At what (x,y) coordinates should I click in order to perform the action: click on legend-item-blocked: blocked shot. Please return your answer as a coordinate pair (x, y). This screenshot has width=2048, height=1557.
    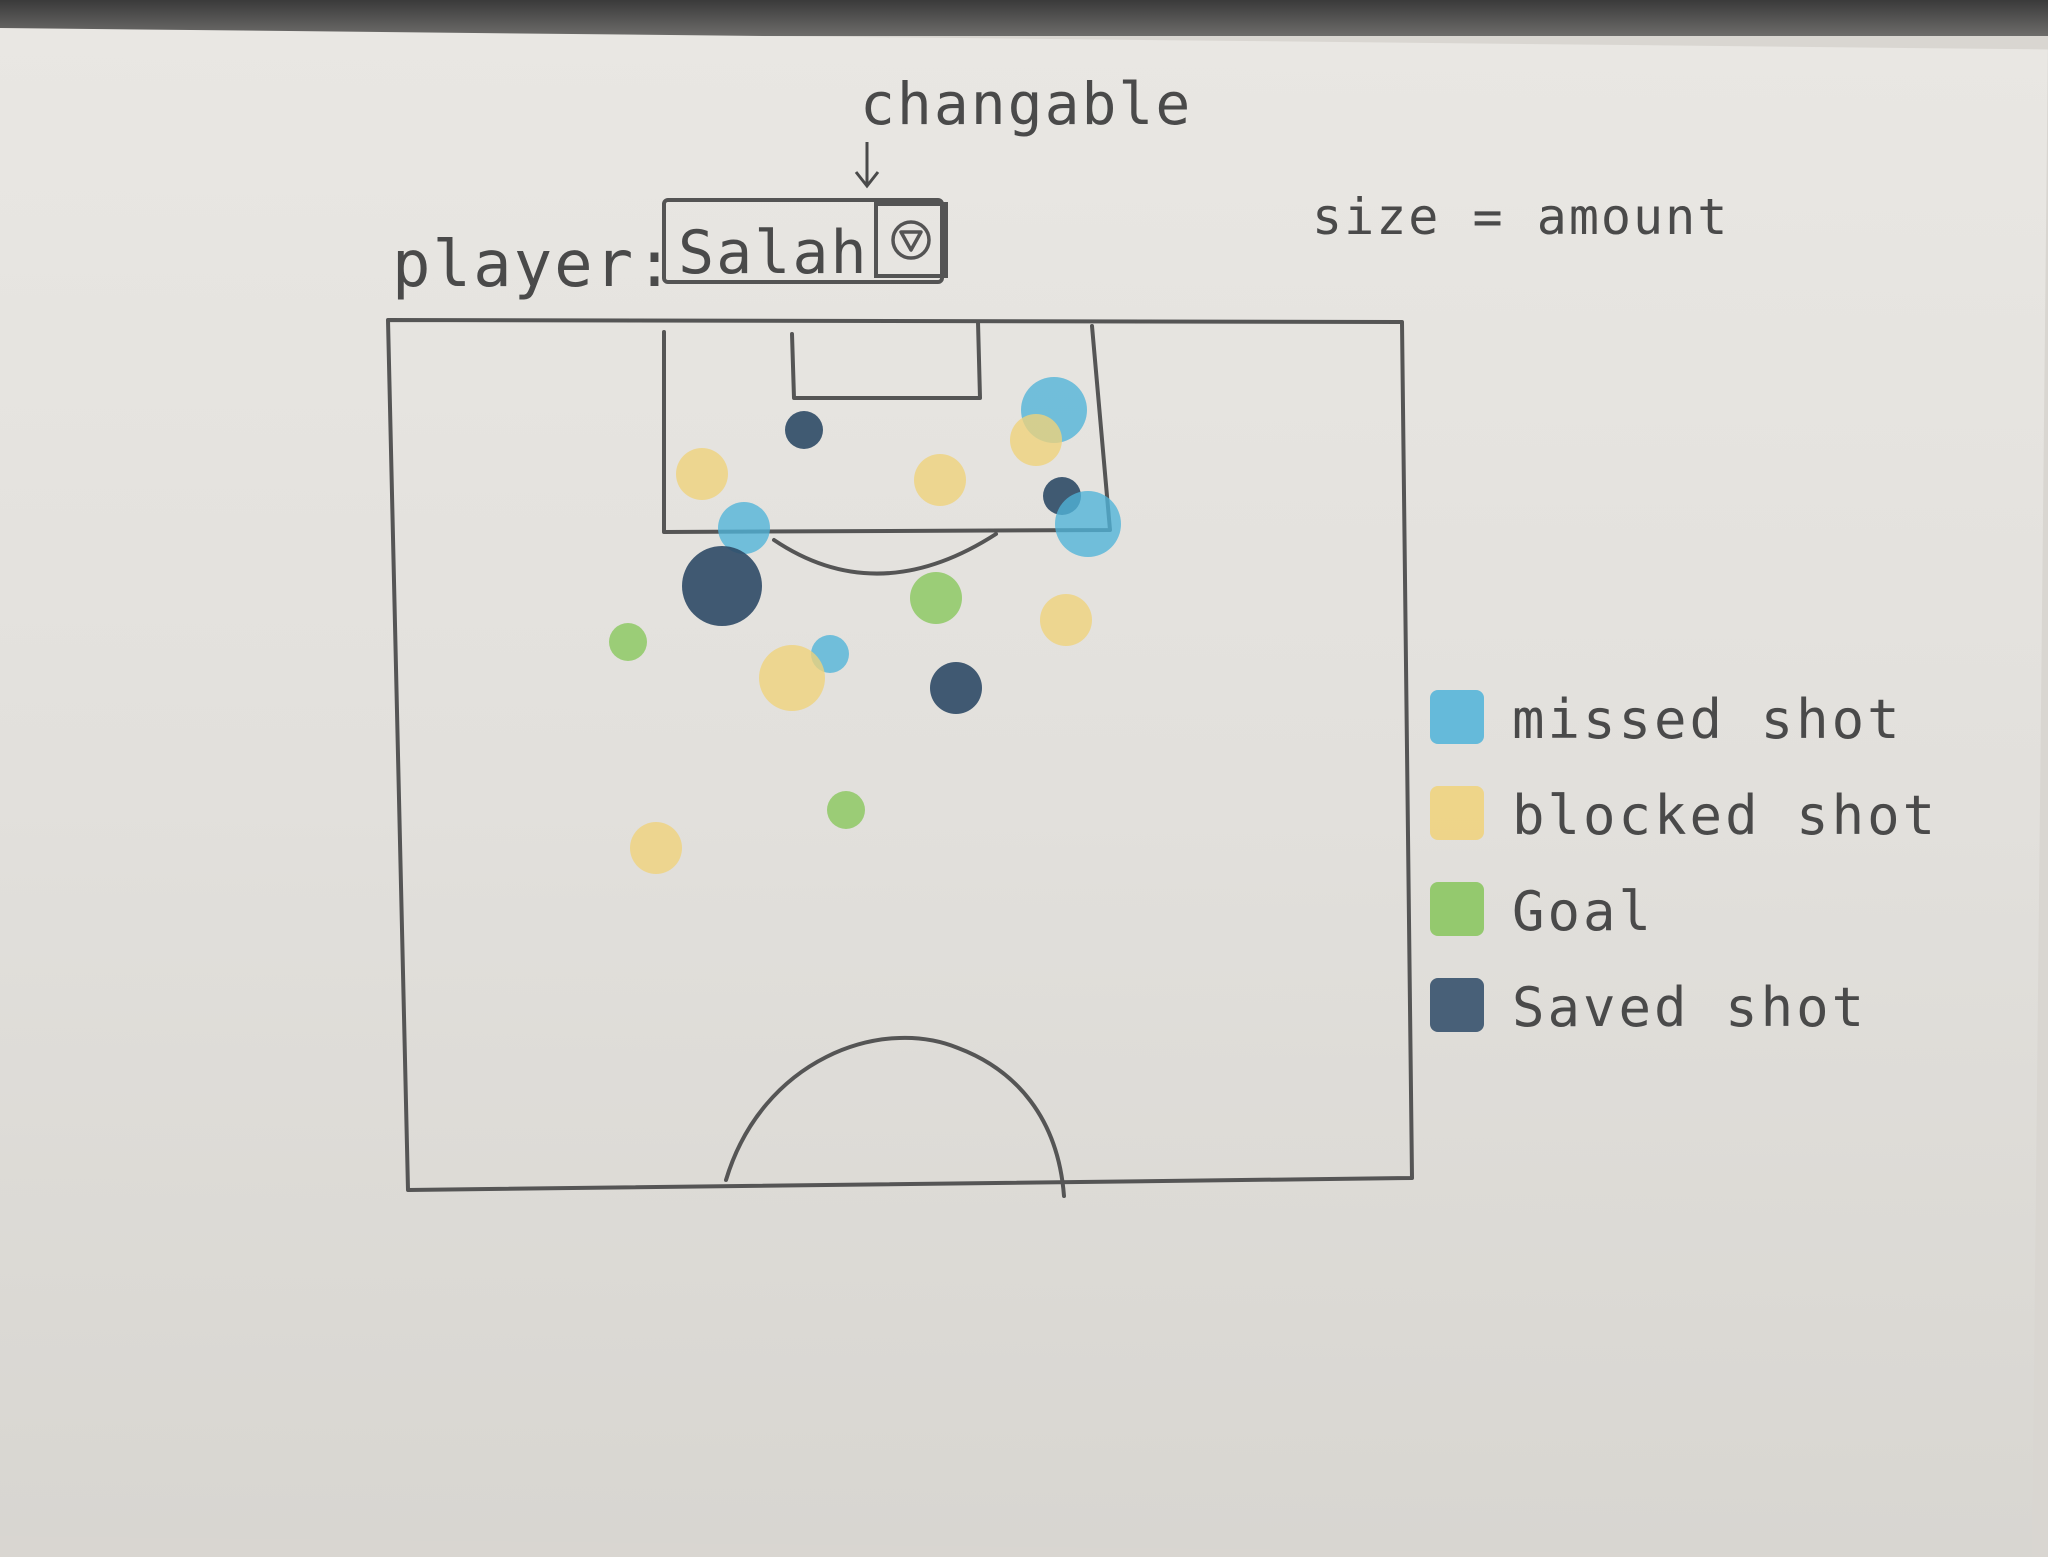
    Looking at the image, I should click on (1690, 815).